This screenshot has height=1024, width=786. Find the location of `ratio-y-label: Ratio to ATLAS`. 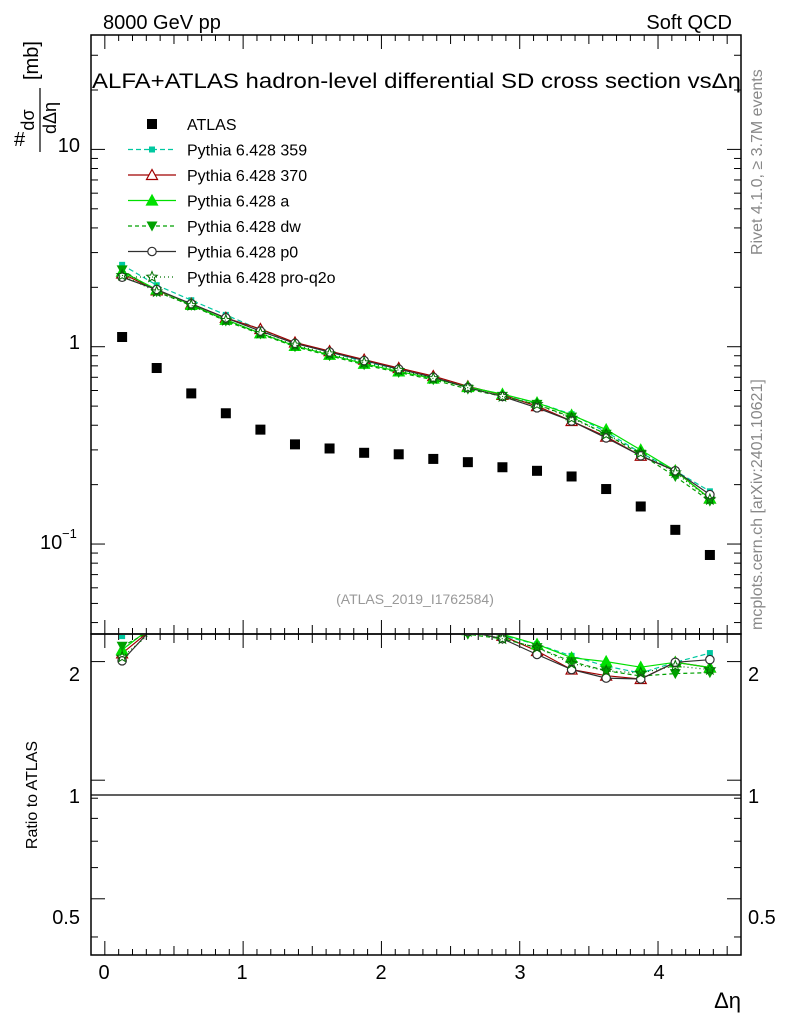

ratio-y-label: Ratio to ATLAS is located at coordinates (32, 795).